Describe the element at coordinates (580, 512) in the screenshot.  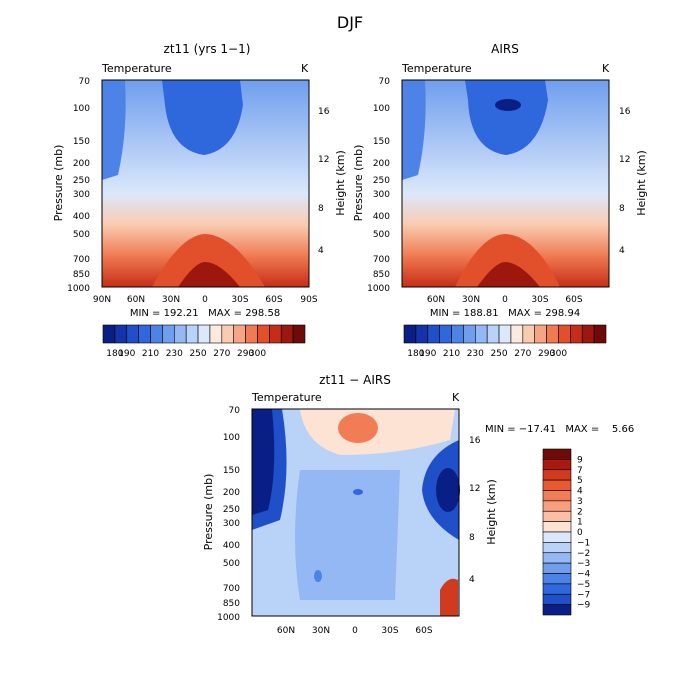
I see `colorbar-label: 2` at that location.